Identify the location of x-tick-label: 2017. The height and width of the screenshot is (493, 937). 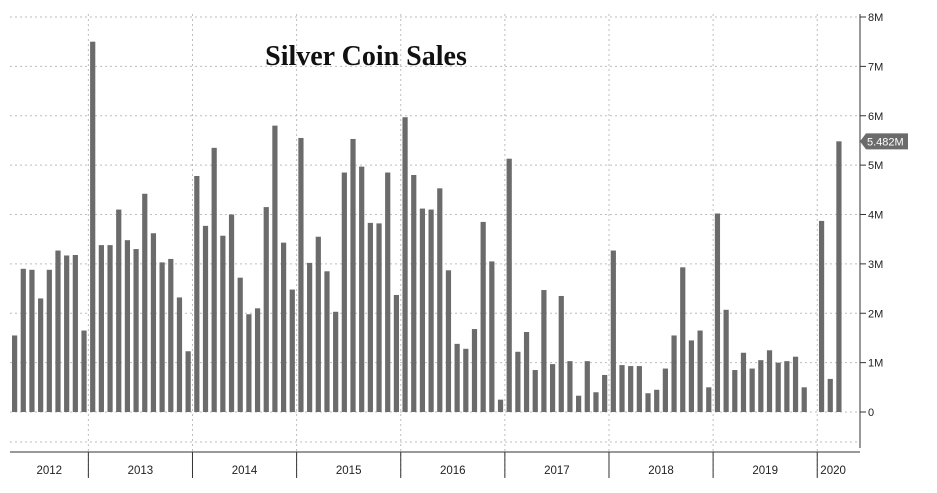
(557, 471).